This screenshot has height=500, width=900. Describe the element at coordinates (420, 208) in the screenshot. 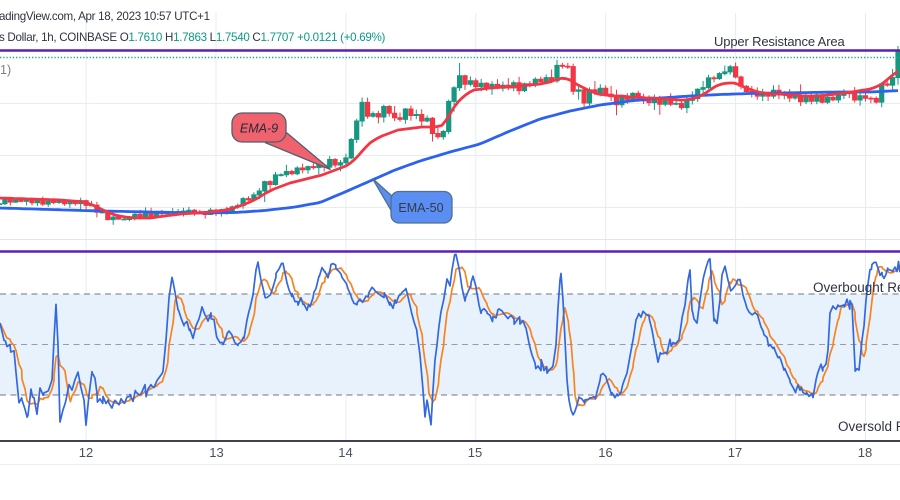

I see `svg-text: EMA-50` at that location.